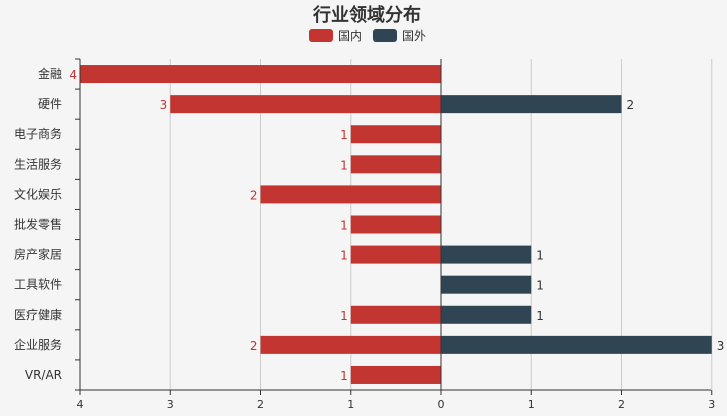 The image size is (727, 416). Describe the element at coordinates (38, 285) in the screenshot. I see `category-label-7: 工具软件` at that location.